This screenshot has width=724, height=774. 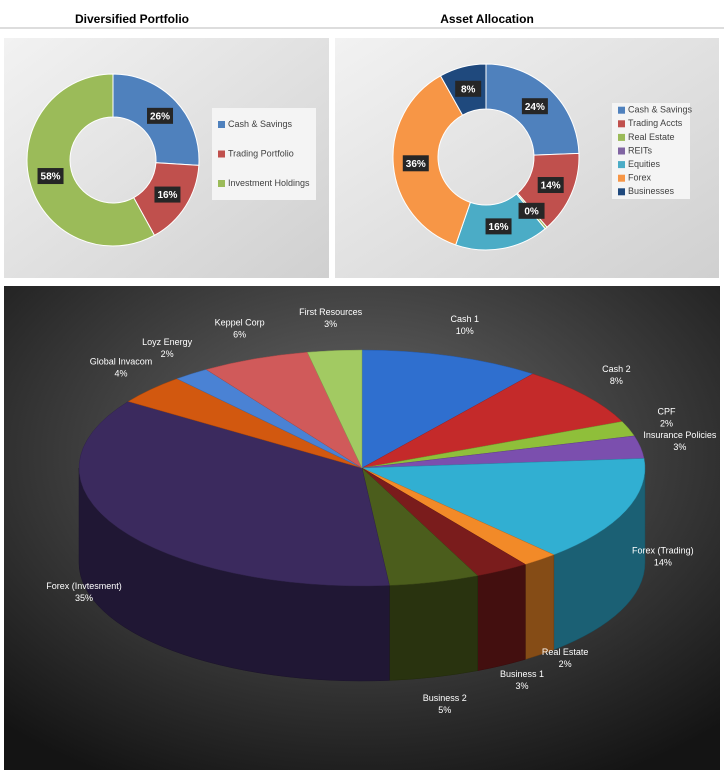 I want to click on data-label-name: Forex (Invtesment), so click(x=84, y=586).